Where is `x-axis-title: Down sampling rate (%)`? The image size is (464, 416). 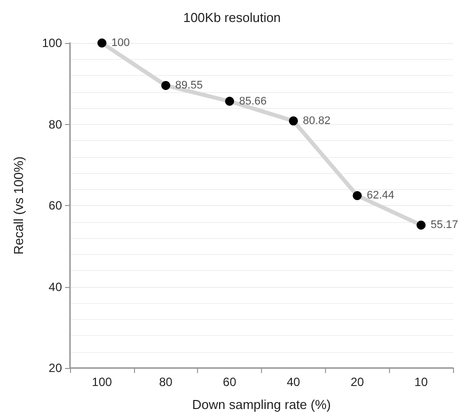
x-axis-title: Down sampling rate (%) is located at coordinates (261, 404).